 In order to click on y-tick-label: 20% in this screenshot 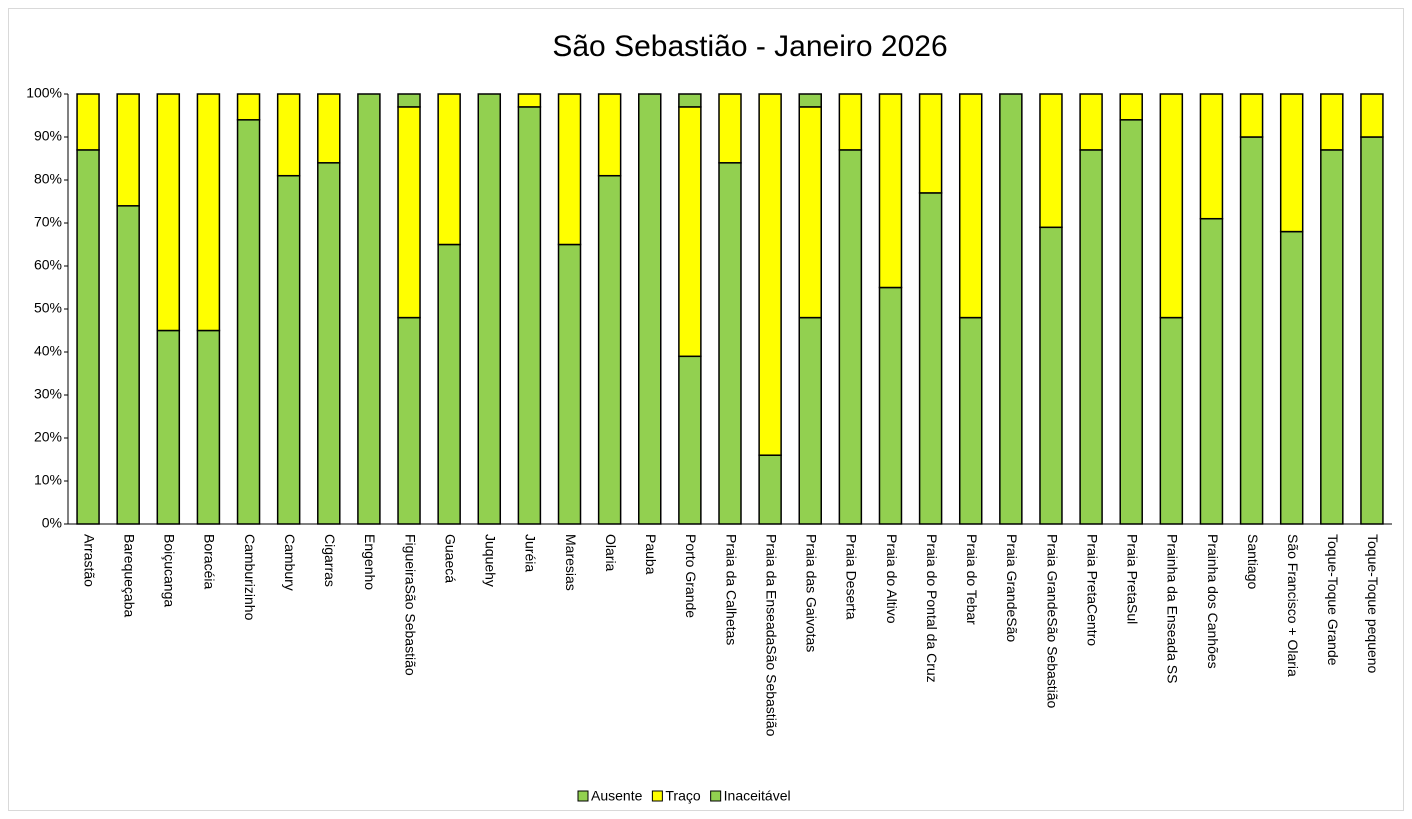, I will do `click(48, 437)`.